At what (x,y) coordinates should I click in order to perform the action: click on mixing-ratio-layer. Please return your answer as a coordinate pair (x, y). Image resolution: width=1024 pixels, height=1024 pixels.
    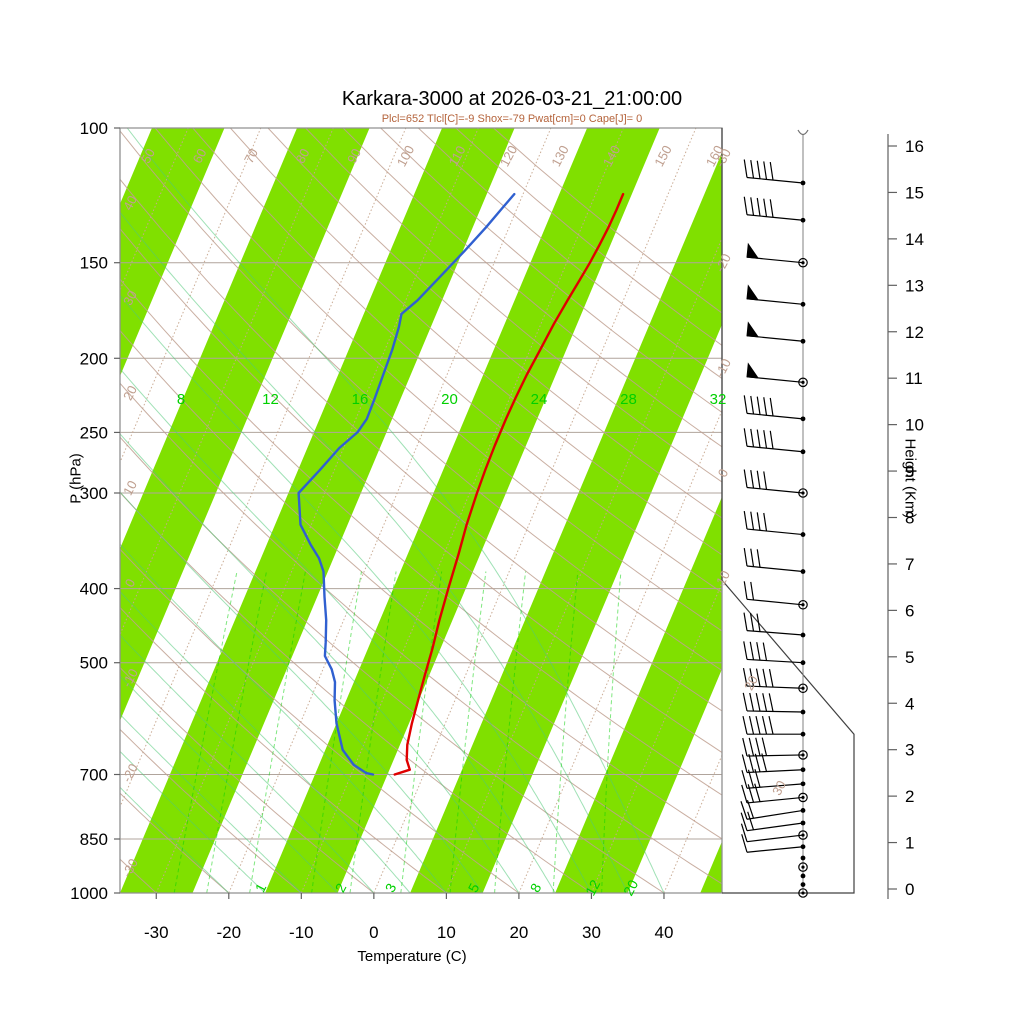
    Looking at the image, I should click on (397, 732).